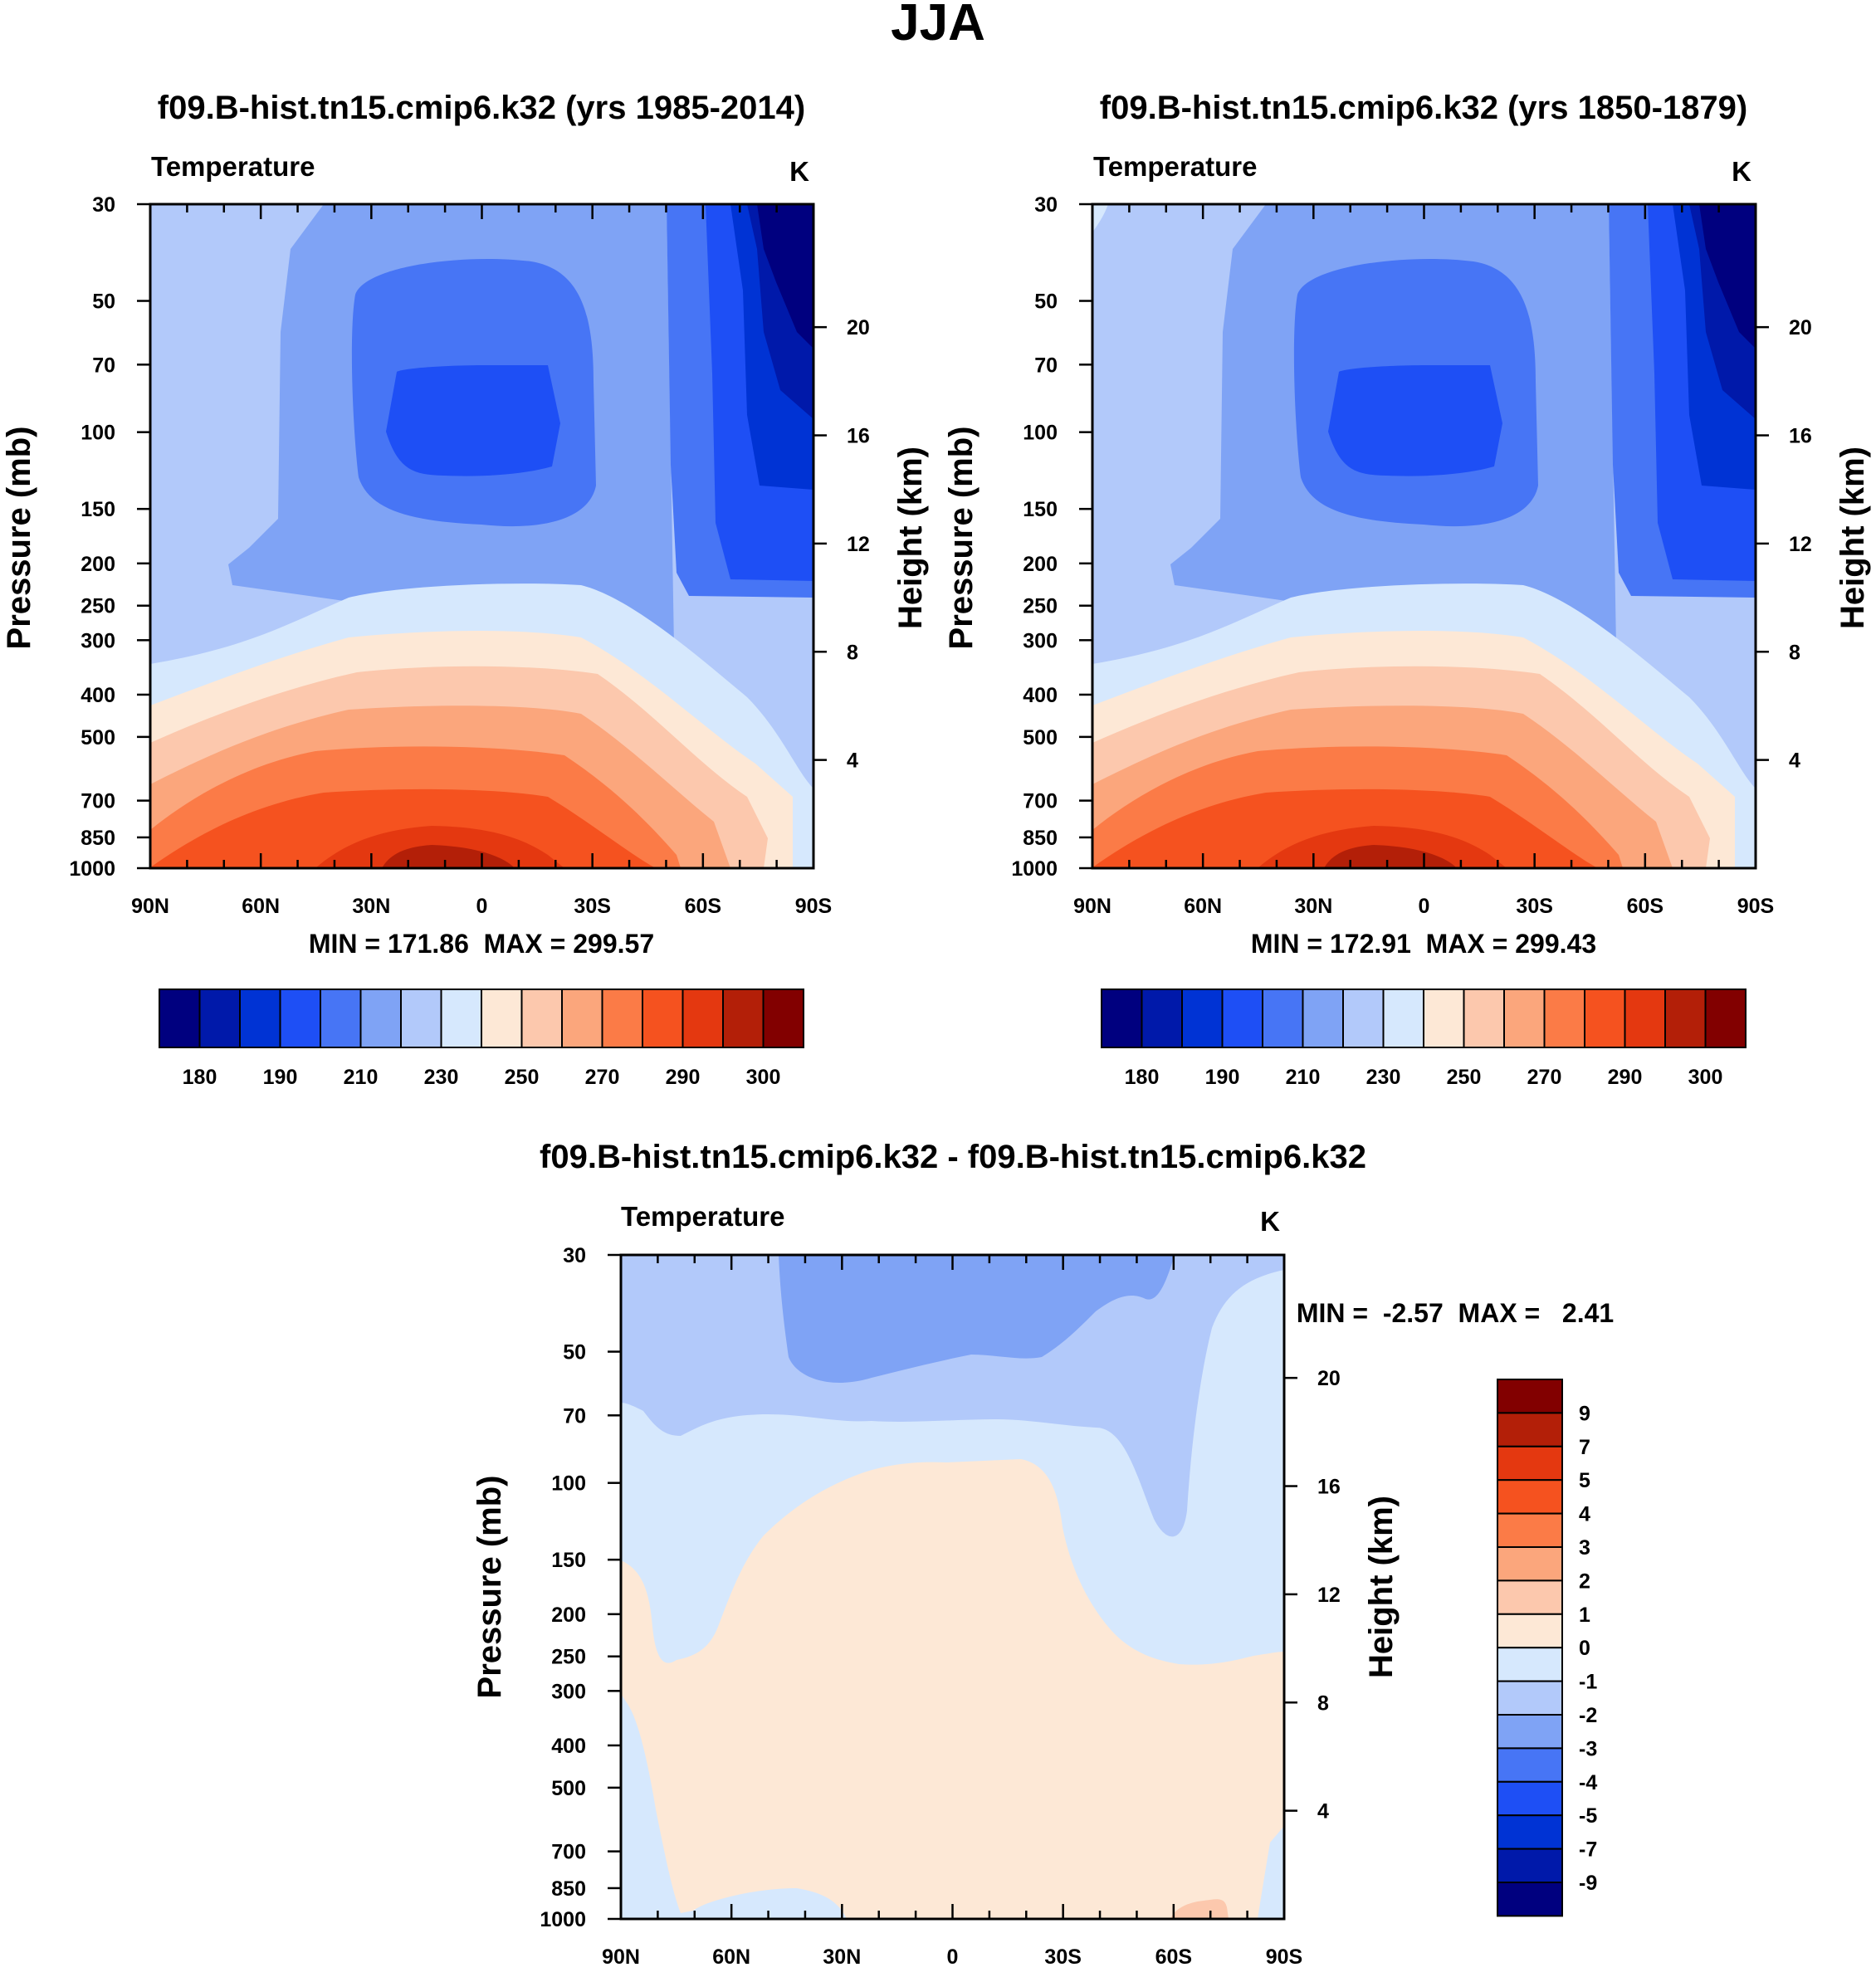 Image resolution: width=1876 pixels, height=1982 pixels. I want to click on y-tick-label: 500, so click(1040, 737).